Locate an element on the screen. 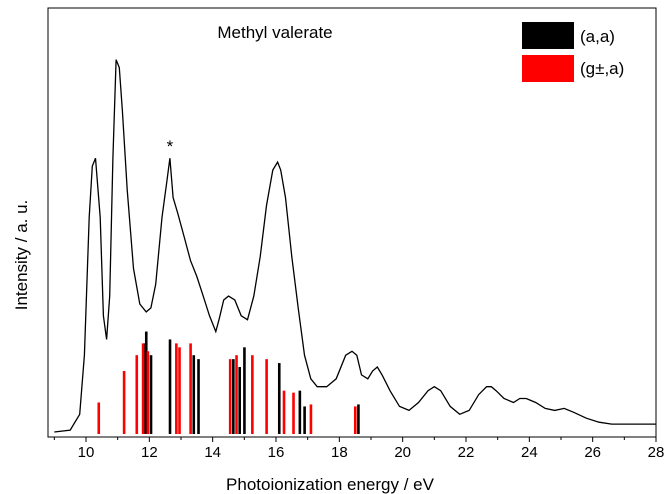 The image size is (667, 494). legend-label-ga: (g±,a) is located at coordinates (602, 68).